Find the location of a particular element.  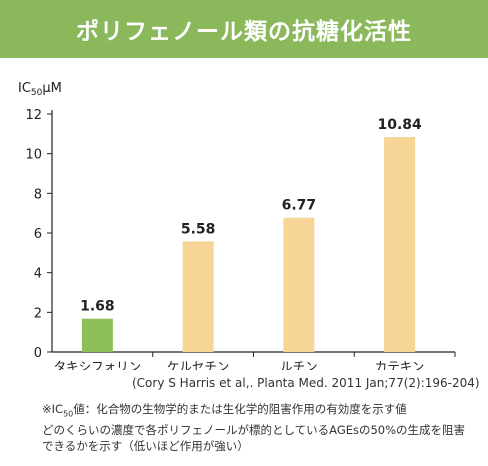

y-tick-label: 2 is located at coordinates (38, 313).